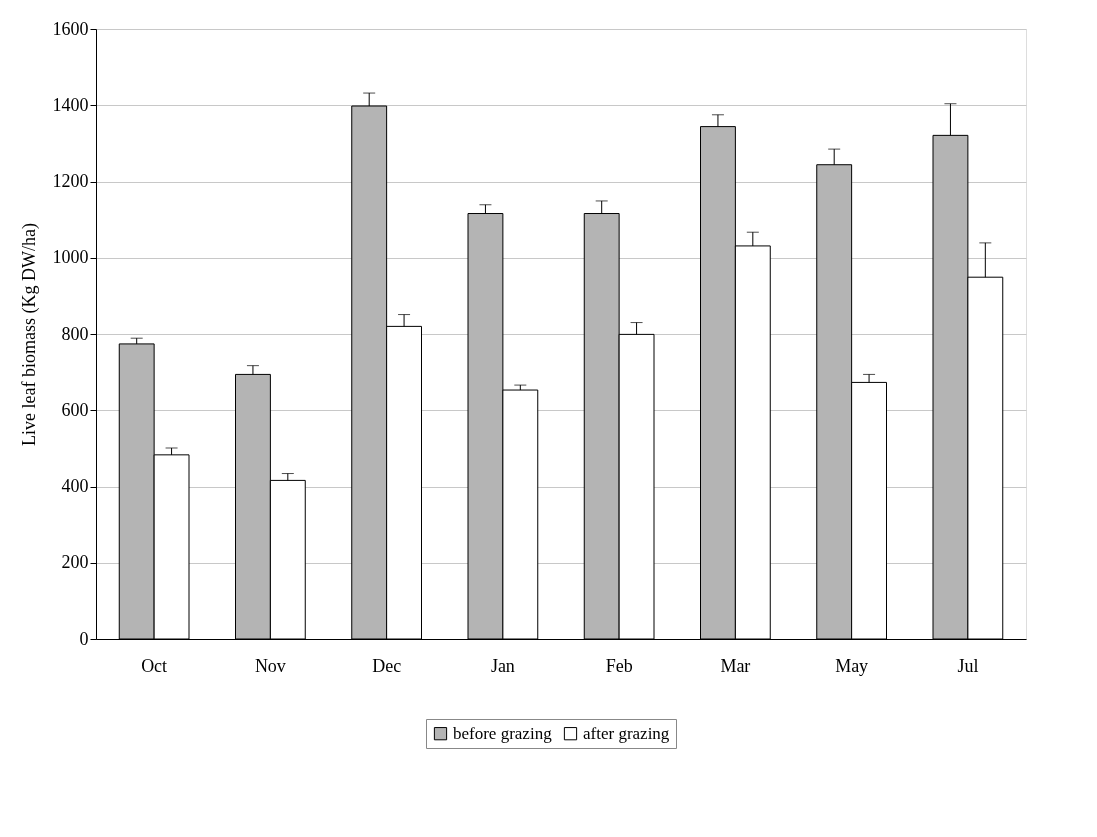 The height and width of the screenshot is (837, 1097). What do you see at coordinates (154, 665) in the screenshot?
I see `x-tick-label: Oct` at bounding box center [154, 665].